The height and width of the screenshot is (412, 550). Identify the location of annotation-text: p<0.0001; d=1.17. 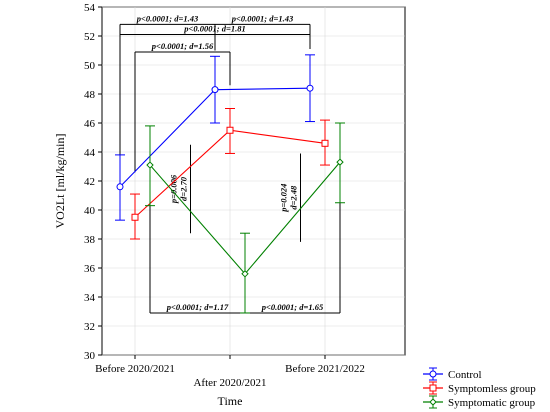
(197, 307).